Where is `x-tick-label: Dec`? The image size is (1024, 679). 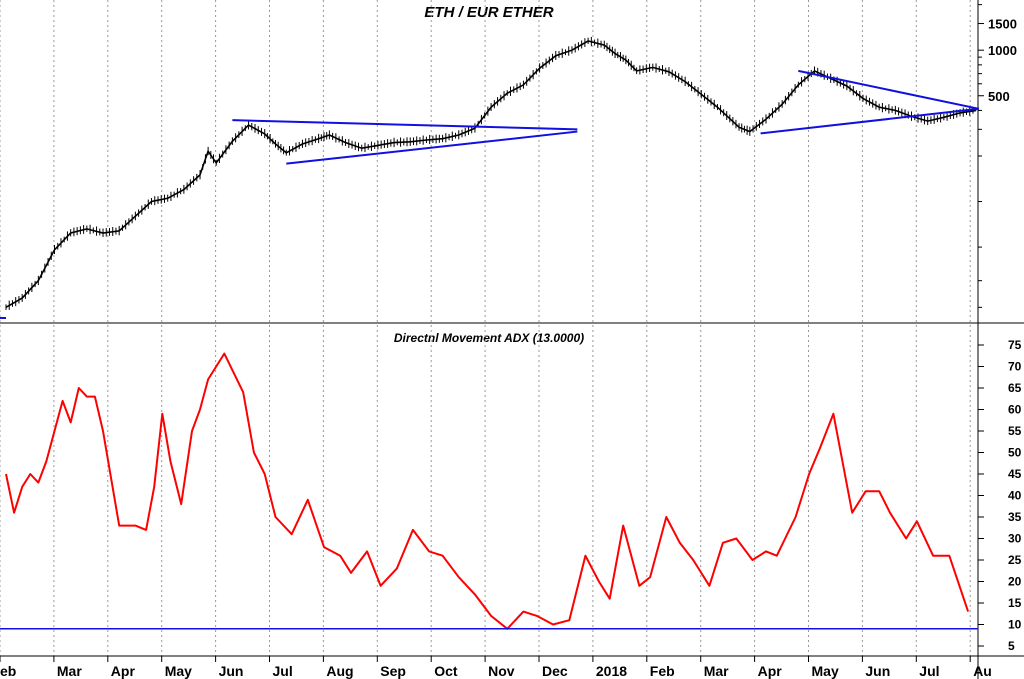
x-tick-label: Dec is located at coordinates (555, 671).